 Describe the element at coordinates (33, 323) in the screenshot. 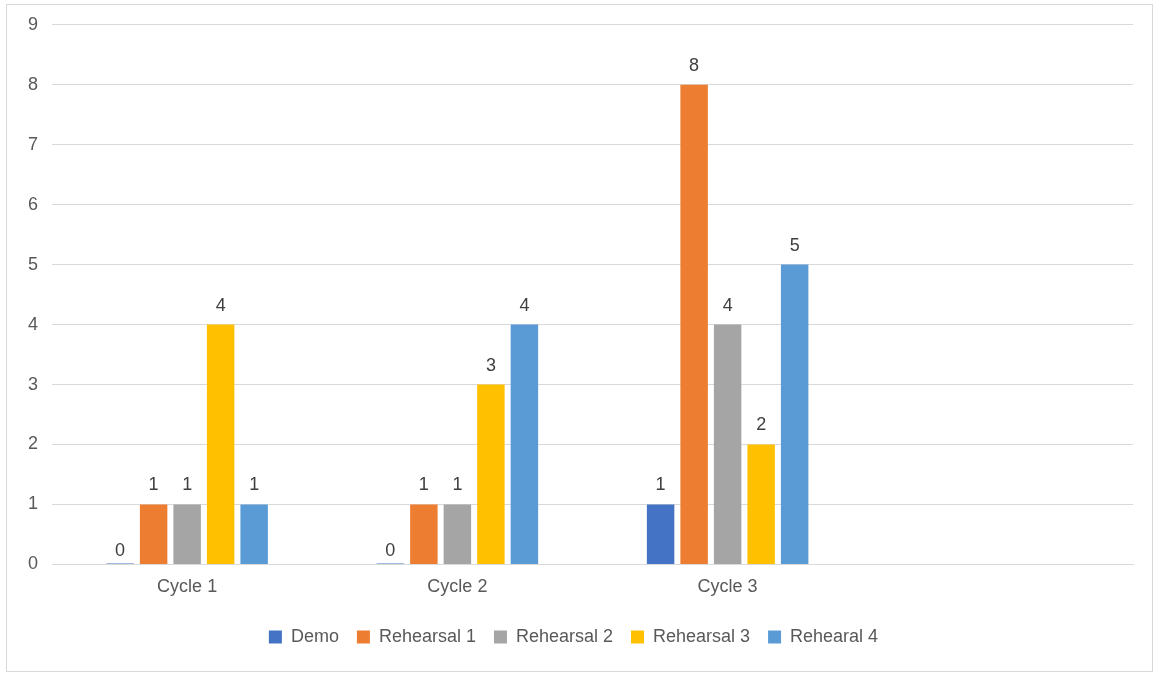

I see `y-tick-label: 4` at that location.